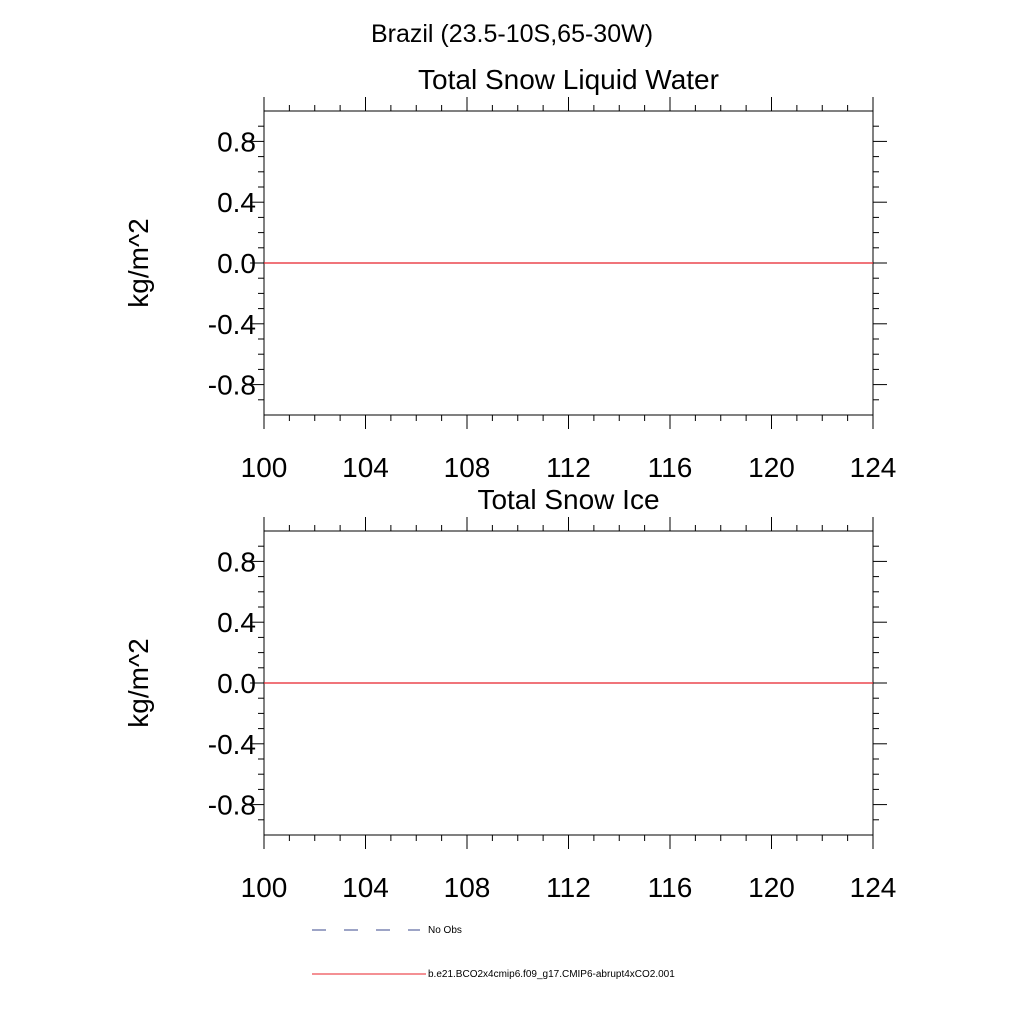 This screenshot has height=1024, width=1024. I want to click on chart-title: Total Snow Ice, so click(568, 499).